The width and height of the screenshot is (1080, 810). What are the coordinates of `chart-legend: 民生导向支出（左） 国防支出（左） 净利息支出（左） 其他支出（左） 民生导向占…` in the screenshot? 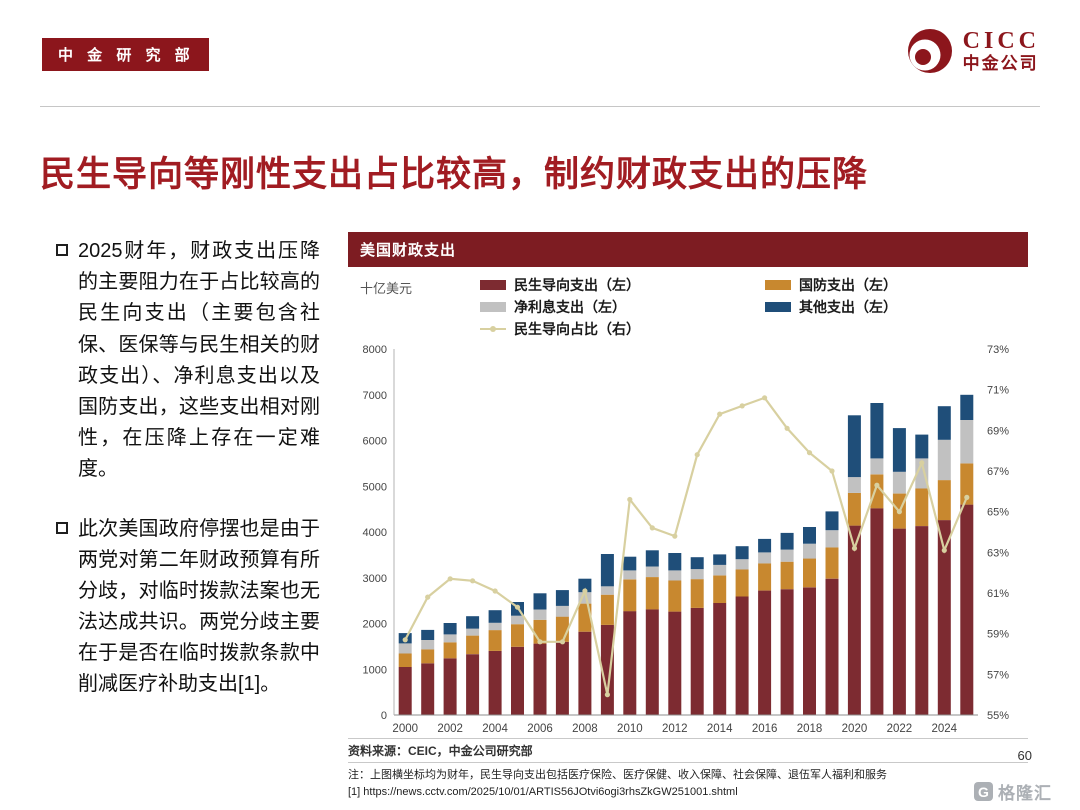 It's located at (688, 307).